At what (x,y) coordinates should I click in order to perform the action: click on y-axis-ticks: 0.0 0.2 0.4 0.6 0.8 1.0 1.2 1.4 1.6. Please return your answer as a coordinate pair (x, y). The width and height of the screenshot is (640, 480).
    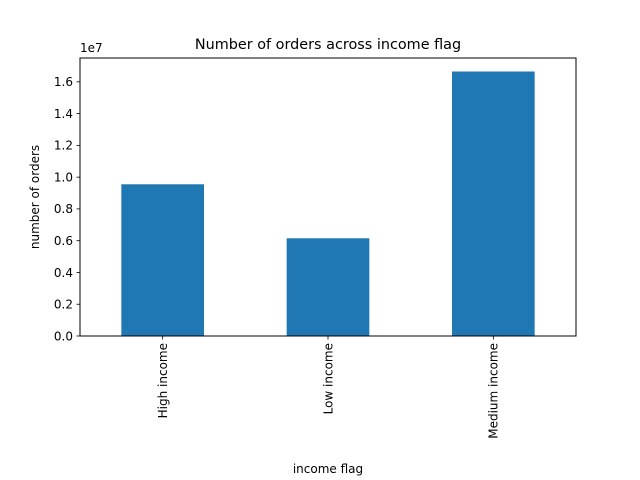
    Looking at the image, I should click on (67, 209).